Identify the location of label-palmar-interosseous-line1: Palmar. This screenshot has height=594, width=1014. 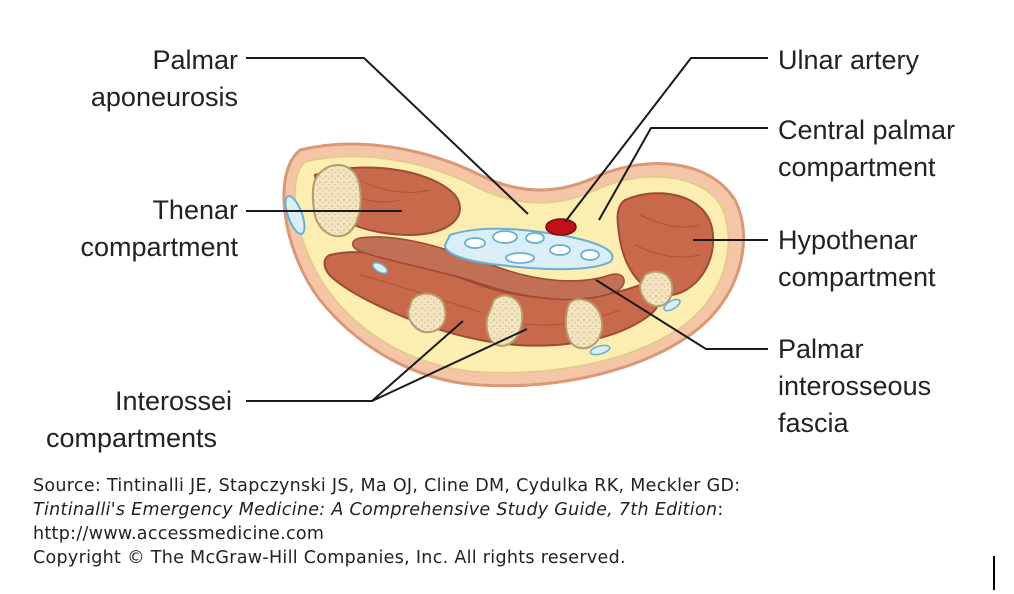
(821, 349).